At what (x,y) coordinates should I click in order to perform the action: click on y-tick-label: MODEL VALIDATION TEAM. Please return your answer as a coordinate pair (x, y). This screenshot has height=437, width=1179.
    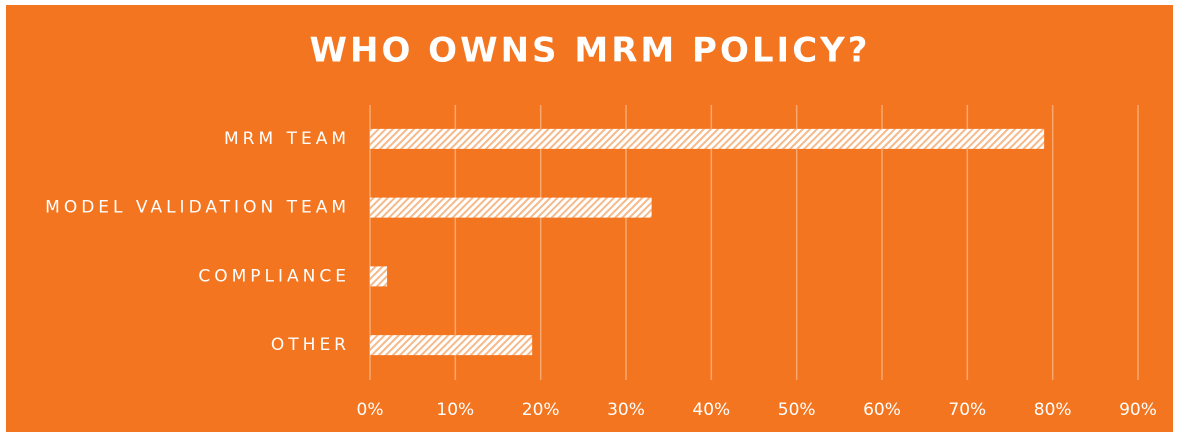
    Looking at the image, I should click on (197, 208).